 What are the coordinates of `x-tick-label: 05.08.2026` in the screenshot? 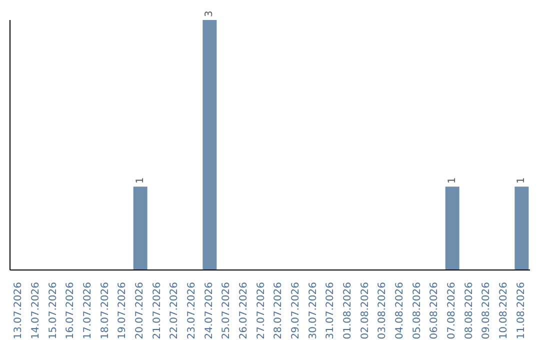 It's located at (417, 311).